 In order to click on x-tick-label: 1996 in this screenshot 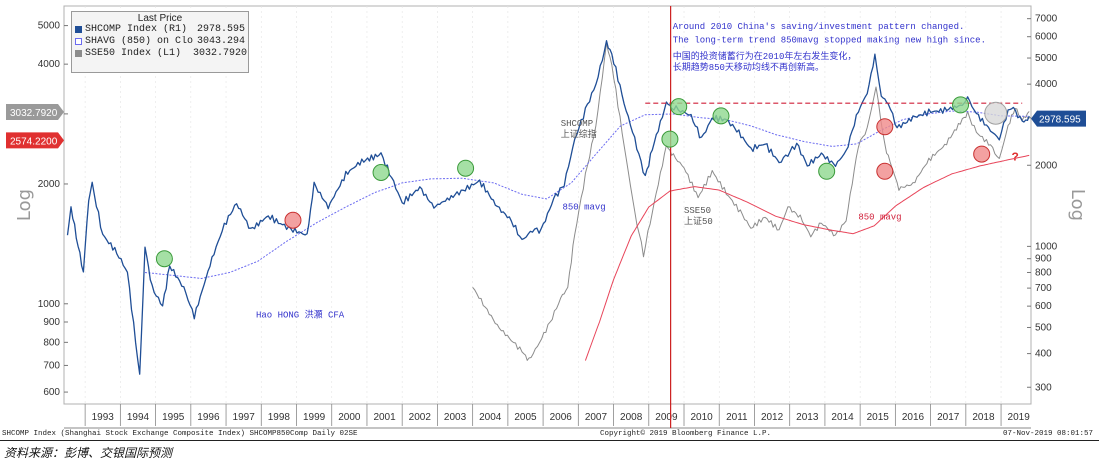, I will do `click(208, 417)`.